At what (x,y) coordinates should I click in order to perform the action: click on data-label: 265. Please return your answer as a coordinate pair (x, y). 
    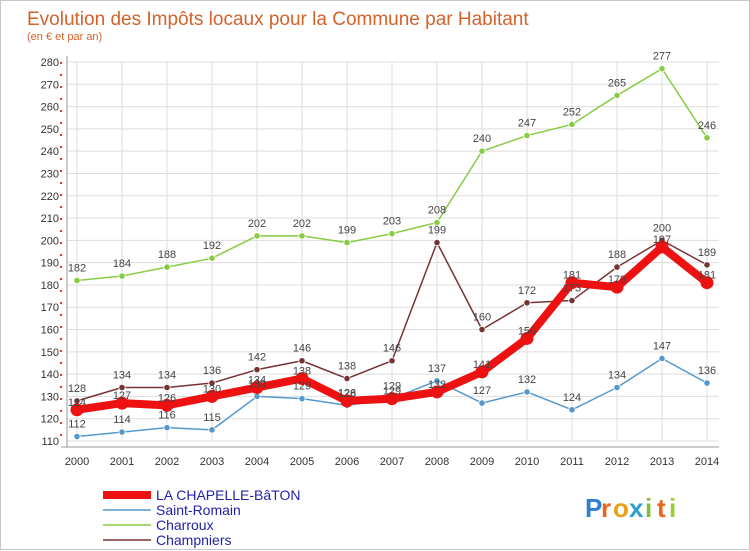
    Looking at the image, I should click on (617, 83).